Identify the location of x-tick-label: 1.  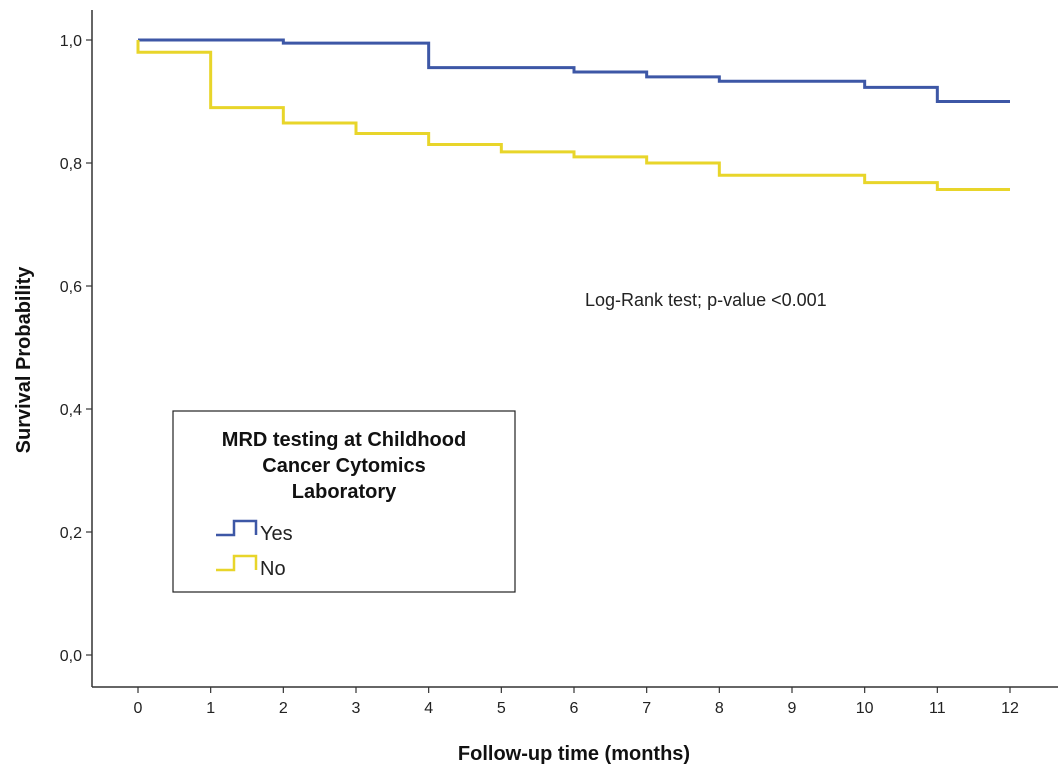
(210, 708).